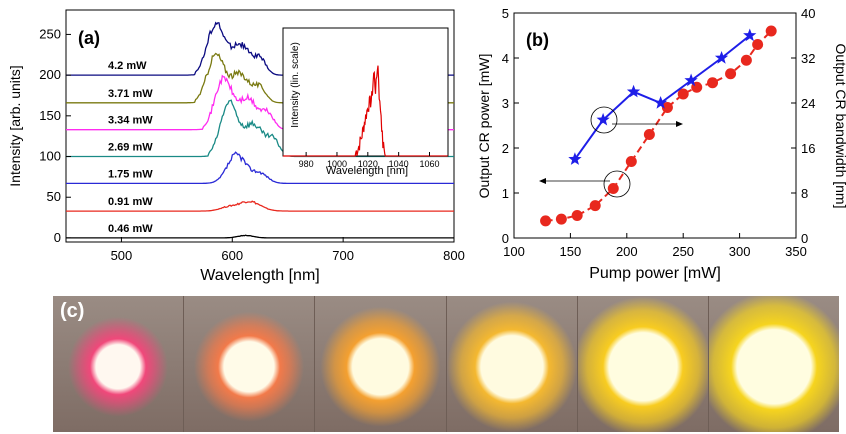 This screenshot has height=434, width=846. What do you see at coordinates (808, 103) in the screenshot?
I see `y2-tick-label: 24` at bounding box center [808, 103].